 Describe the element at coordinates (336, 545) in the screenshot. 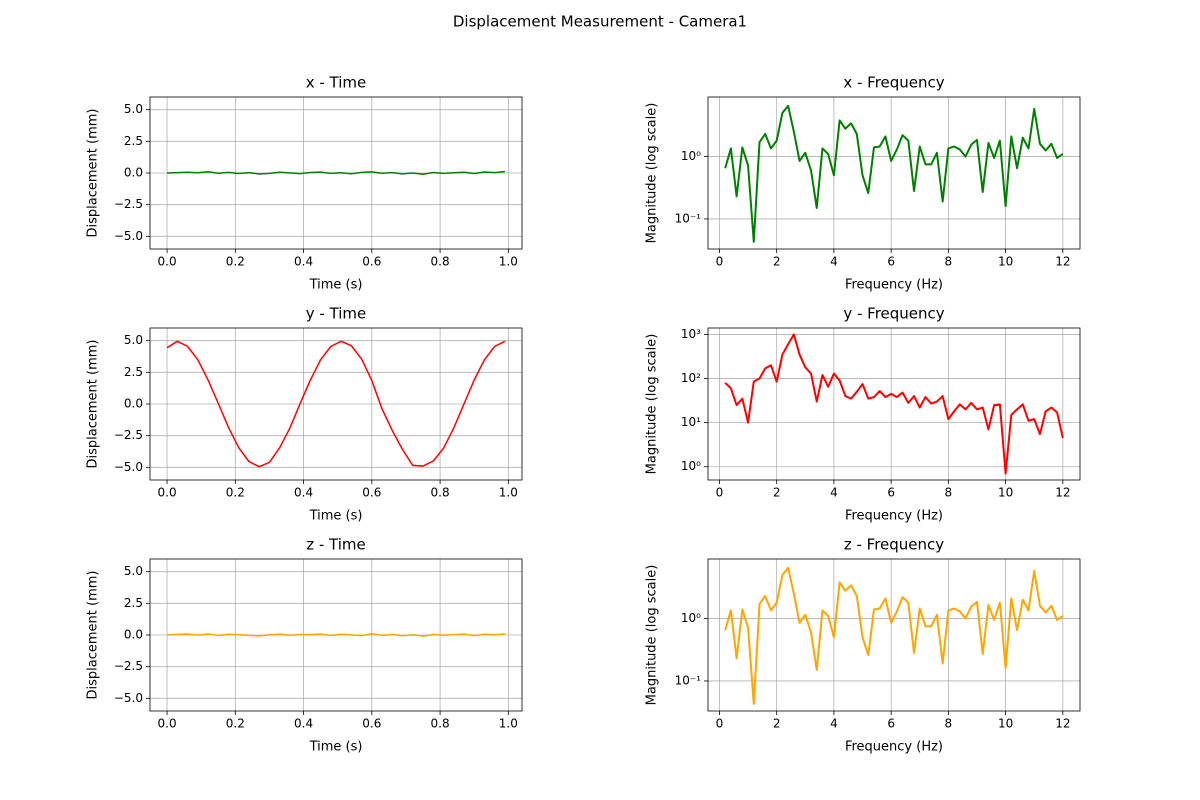

I see `subplot-title: z - Time` at that location.